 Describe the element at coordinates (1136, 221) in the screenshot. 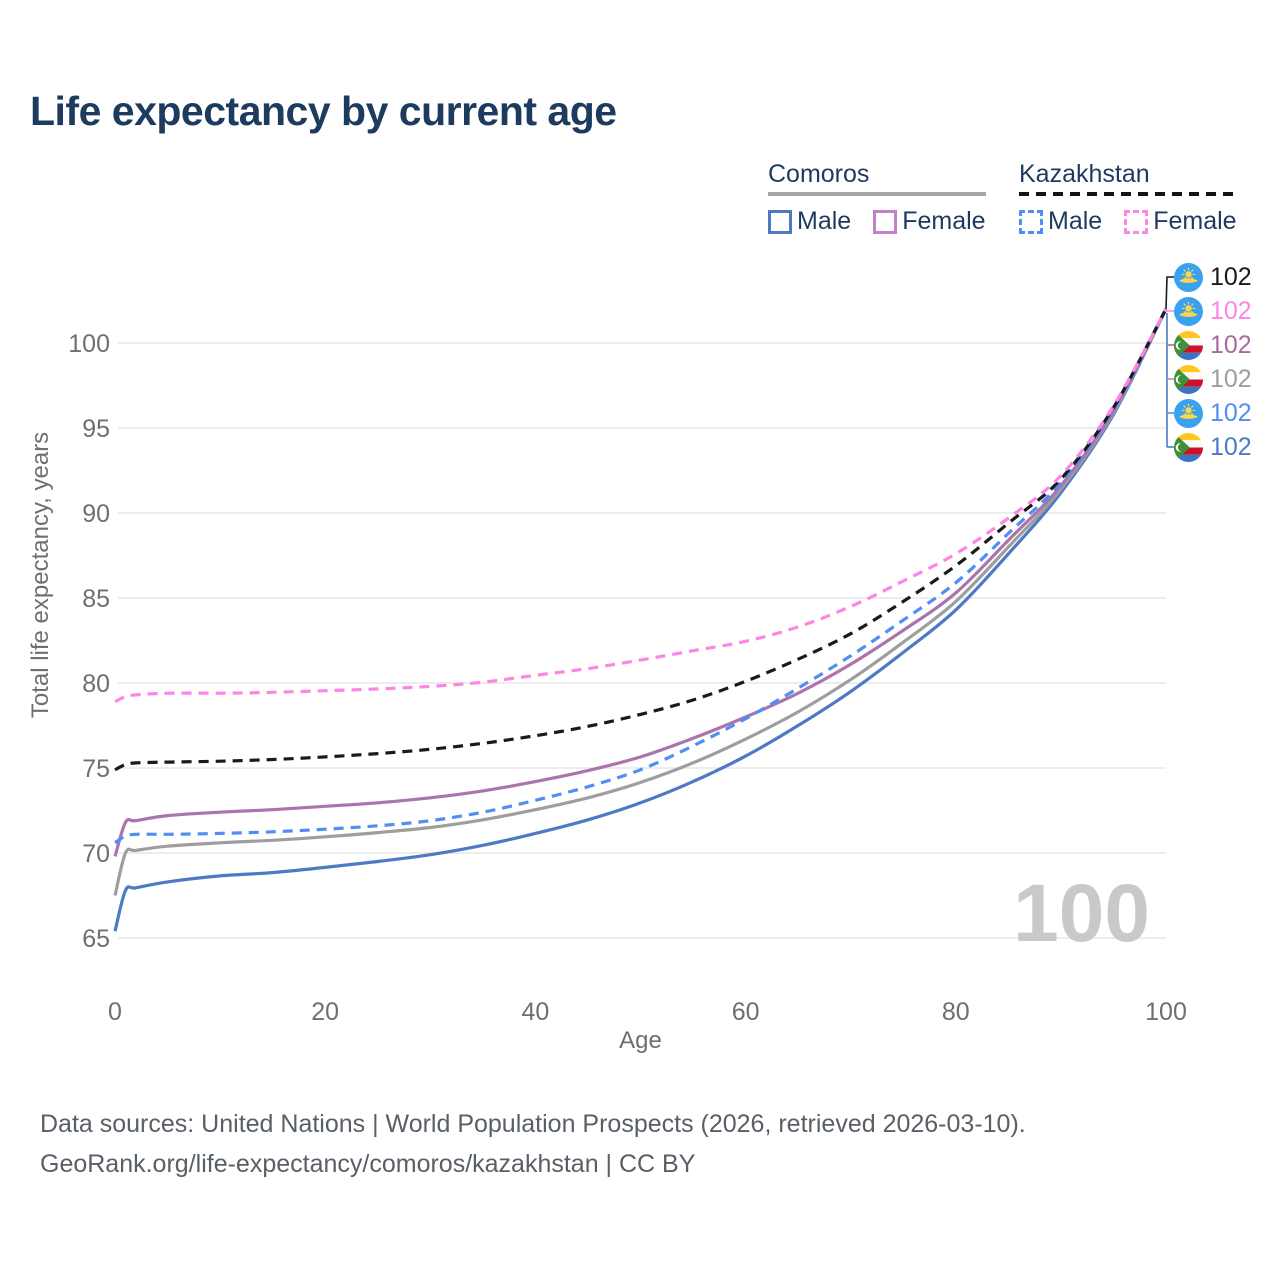

I see `kazakhstan-female-swatch` at that location.